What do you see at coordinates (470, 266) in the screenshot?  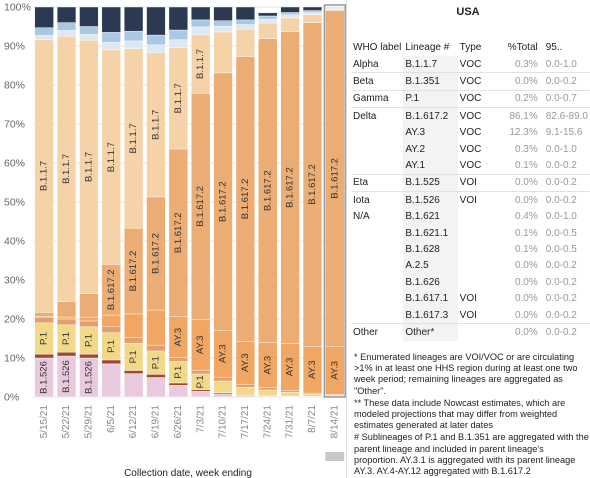 I see `table-row: A.2.5 0.0% 0.0-0.2` at bounding box center [470, 266].